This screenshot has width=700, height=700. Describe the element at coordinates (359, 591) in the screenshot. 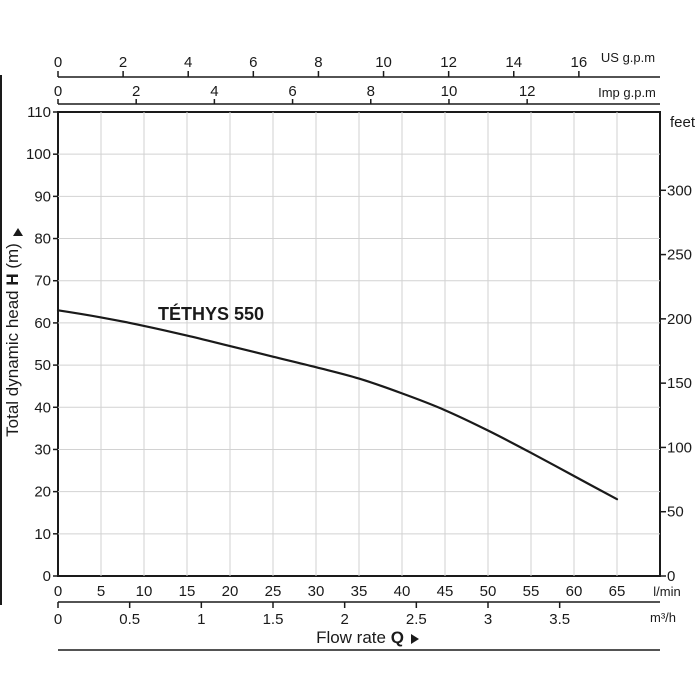

I see `x-tick-label: 35` at that location.